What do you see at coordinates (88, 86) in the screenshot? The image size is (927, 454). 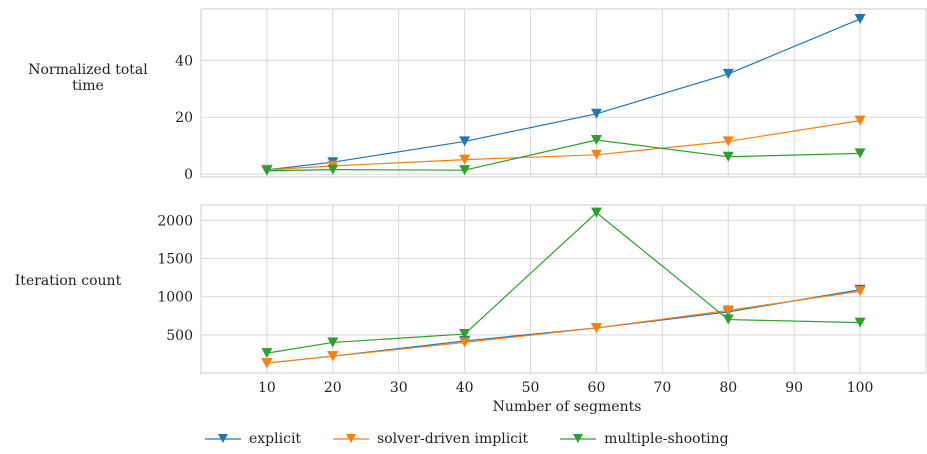 I see `y-axis-label-0-line-1: time` at bounding box center [88, 86].